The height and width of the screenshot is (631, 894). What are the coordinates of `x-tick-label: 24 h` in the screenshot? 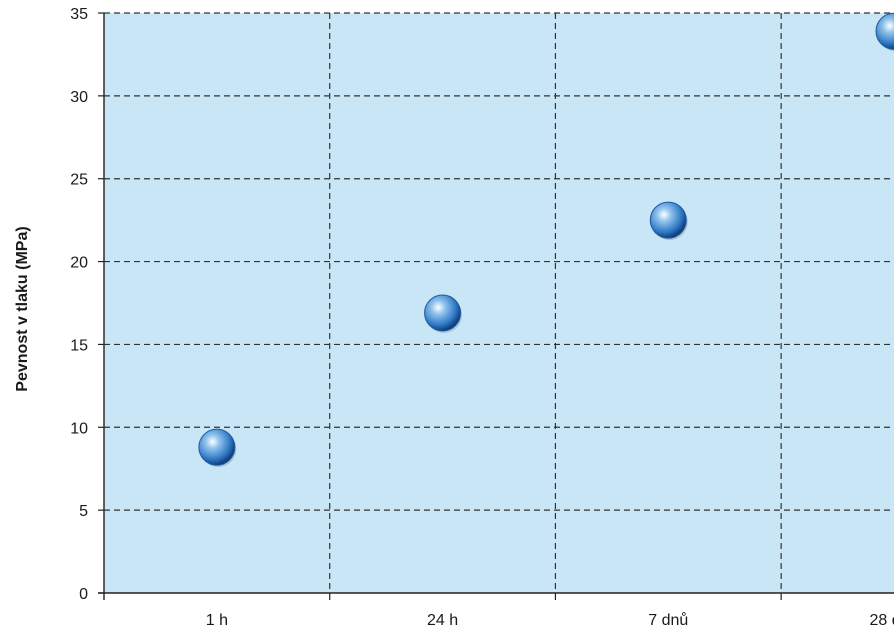 It's located at (442, 620).